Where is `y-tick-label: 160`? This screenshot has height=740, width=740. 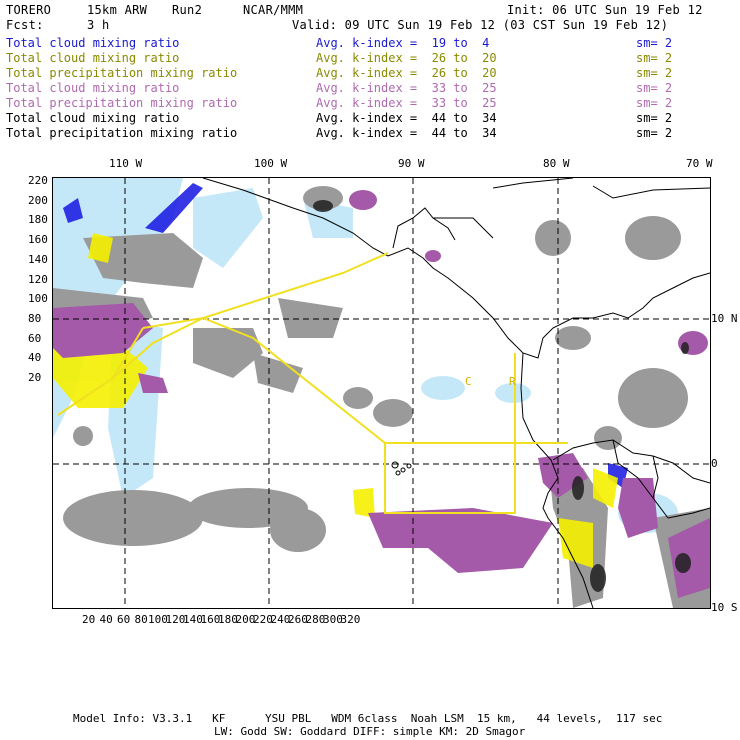 y-tick-label: 160 is located at coordinates (38, 240).